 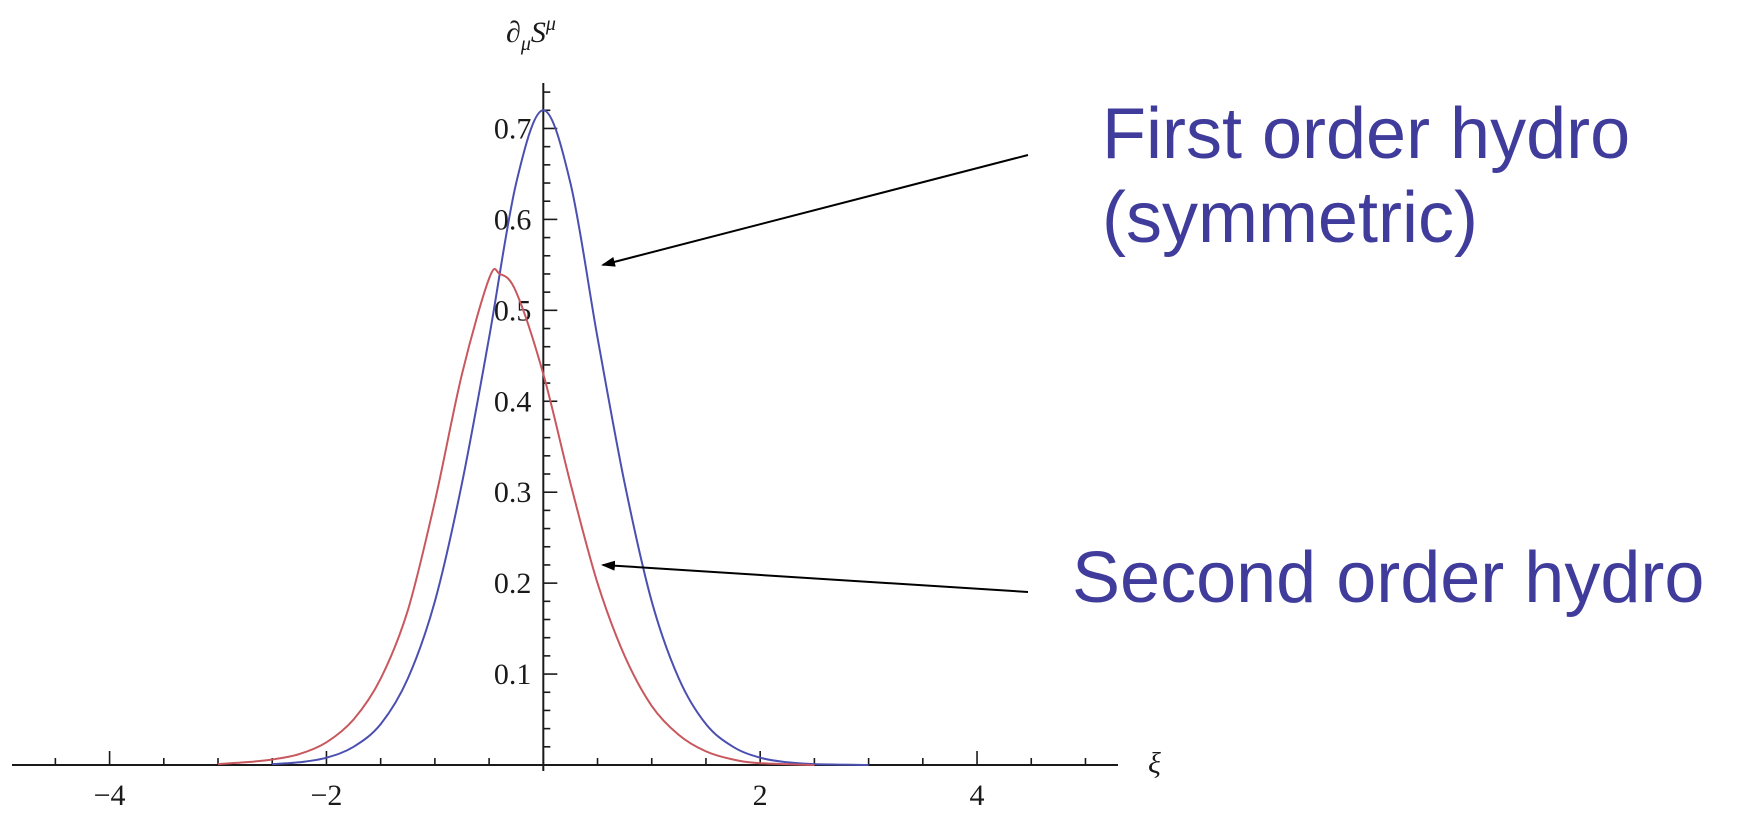 What do you see at coordinates (538, 32) in the screenshot?
I see `y-axis-title-main: S` at bounding box center [538, 32].